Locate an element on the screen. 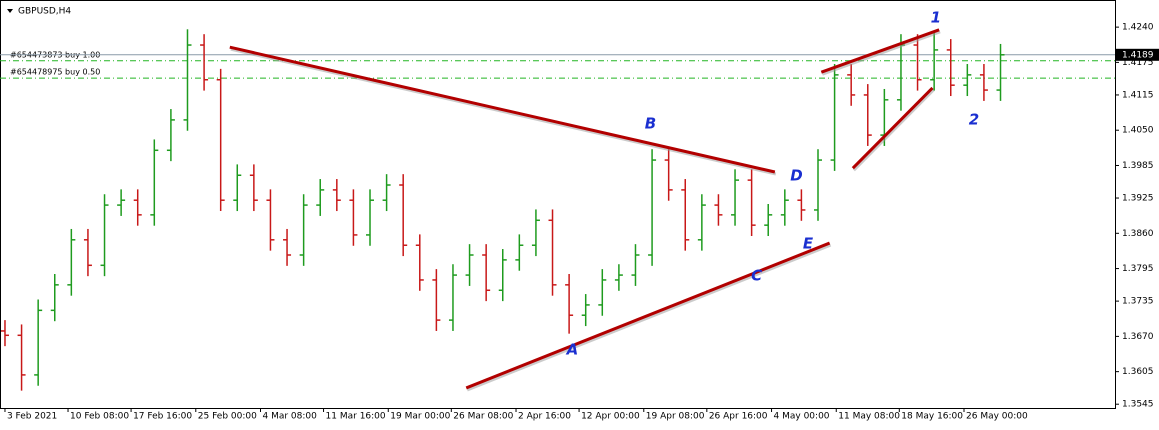  y-tick-label: 1.3735 is located at coordinates (1138, 302).